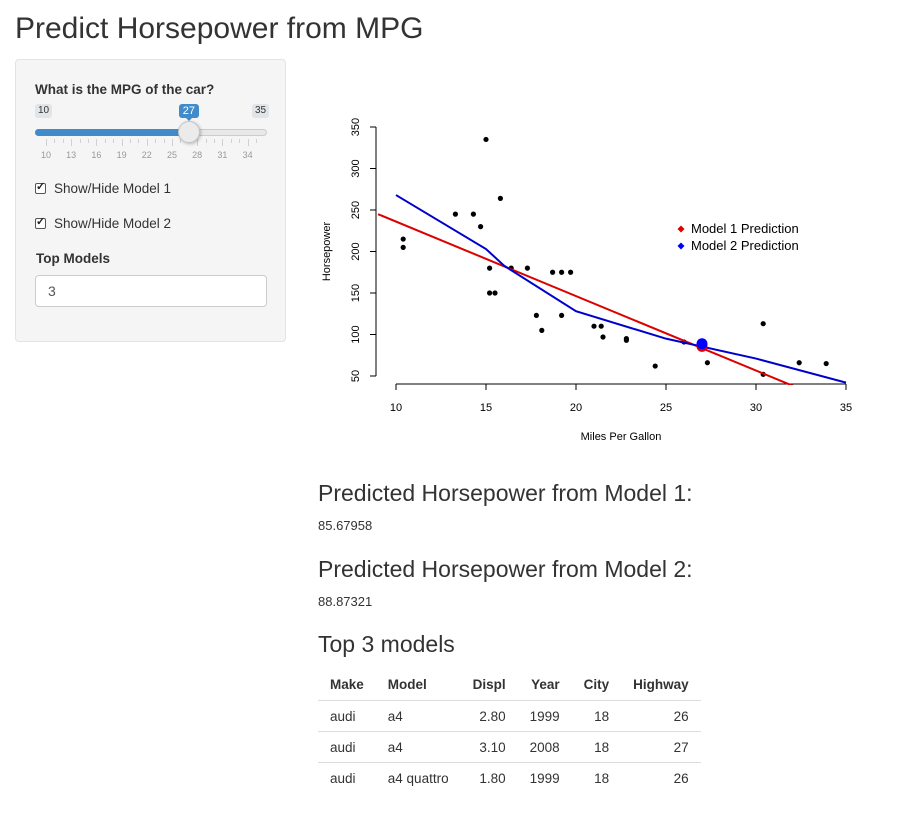 This screenshot has width=910, height=821. What do you see at coordinates (702, 344) in the screenshot?
I see `model2-prediction-point` at bounding box center [702, 344].